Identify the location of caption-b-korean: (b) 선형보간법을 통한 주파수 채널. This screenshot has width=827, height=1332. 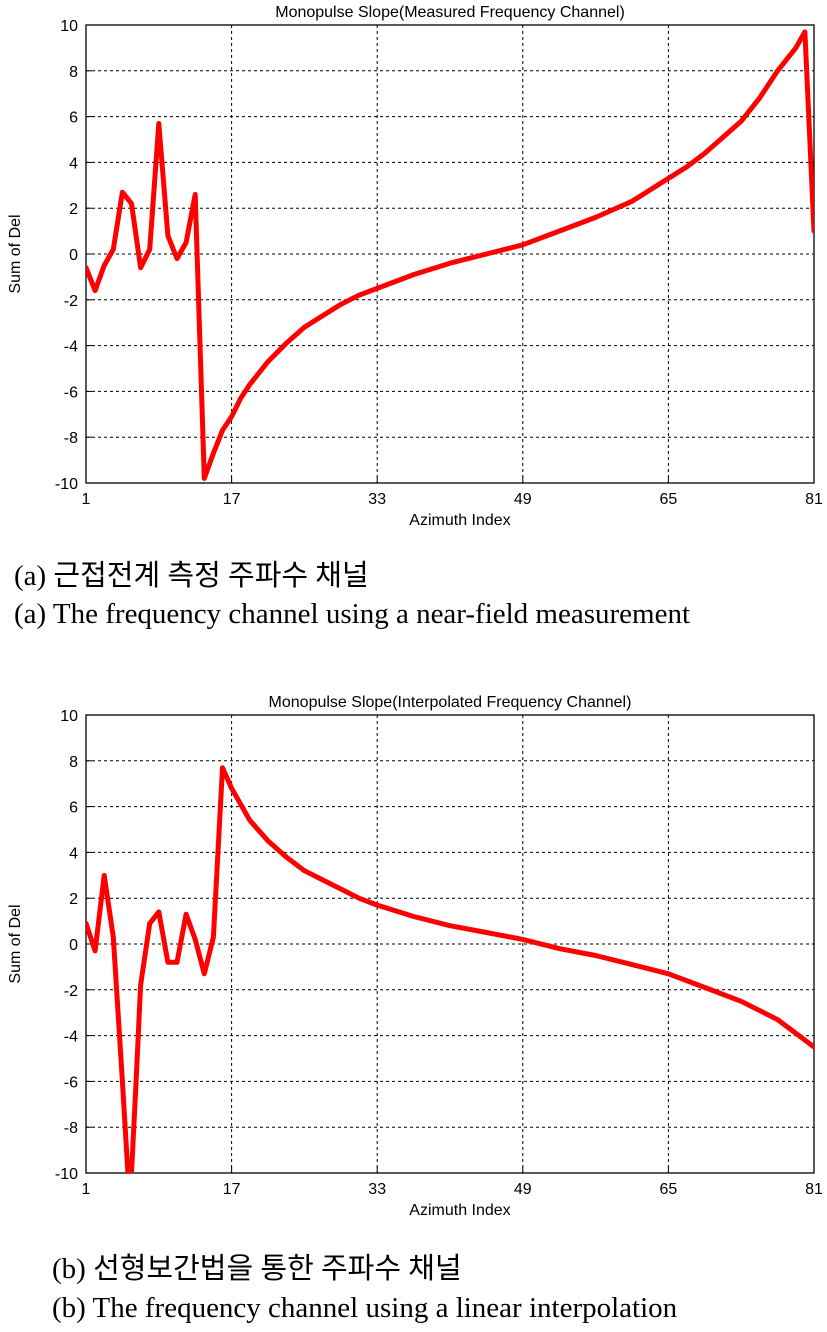
(257, 1269).